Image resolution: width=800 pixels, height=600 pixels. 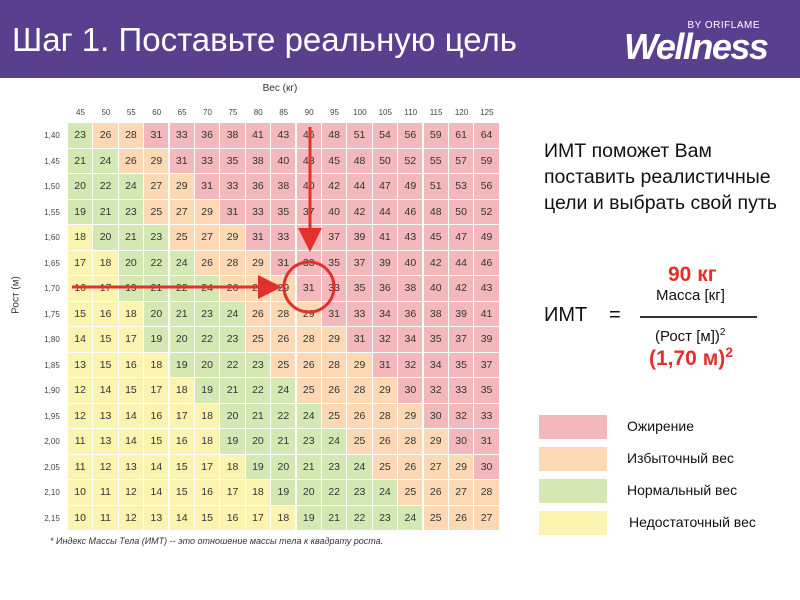 I want to click on bmi-cell: 32, so click(x=435, y=390).